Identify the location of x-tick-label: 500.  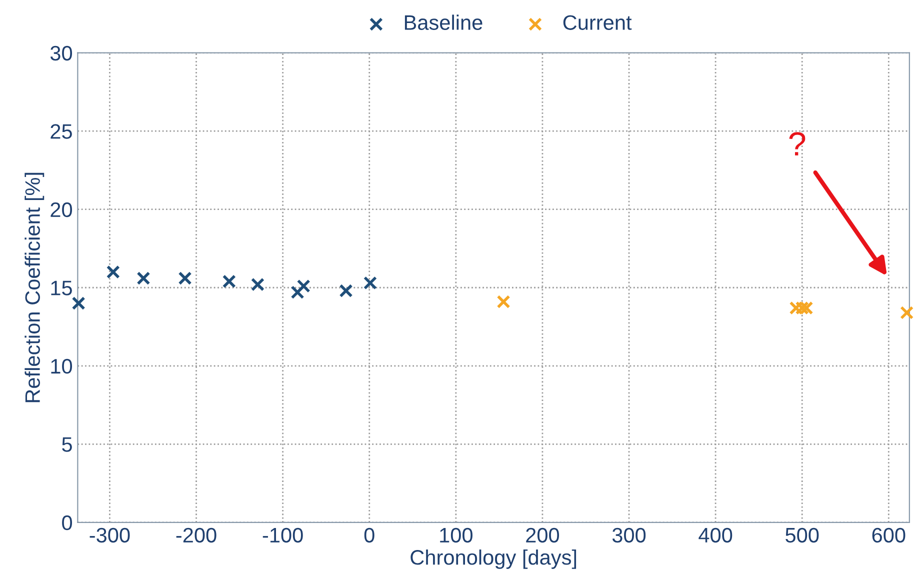
(802, 535).